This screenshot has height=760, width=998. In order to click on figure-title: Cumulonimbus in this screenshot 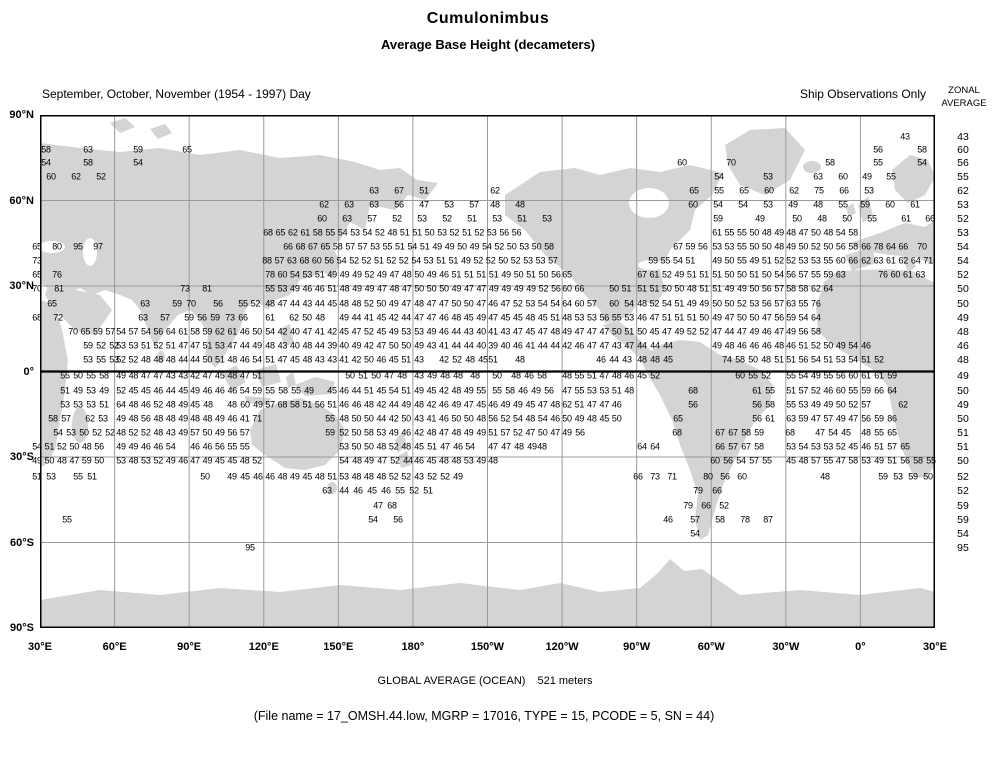, I will do `click(488, 18)`.